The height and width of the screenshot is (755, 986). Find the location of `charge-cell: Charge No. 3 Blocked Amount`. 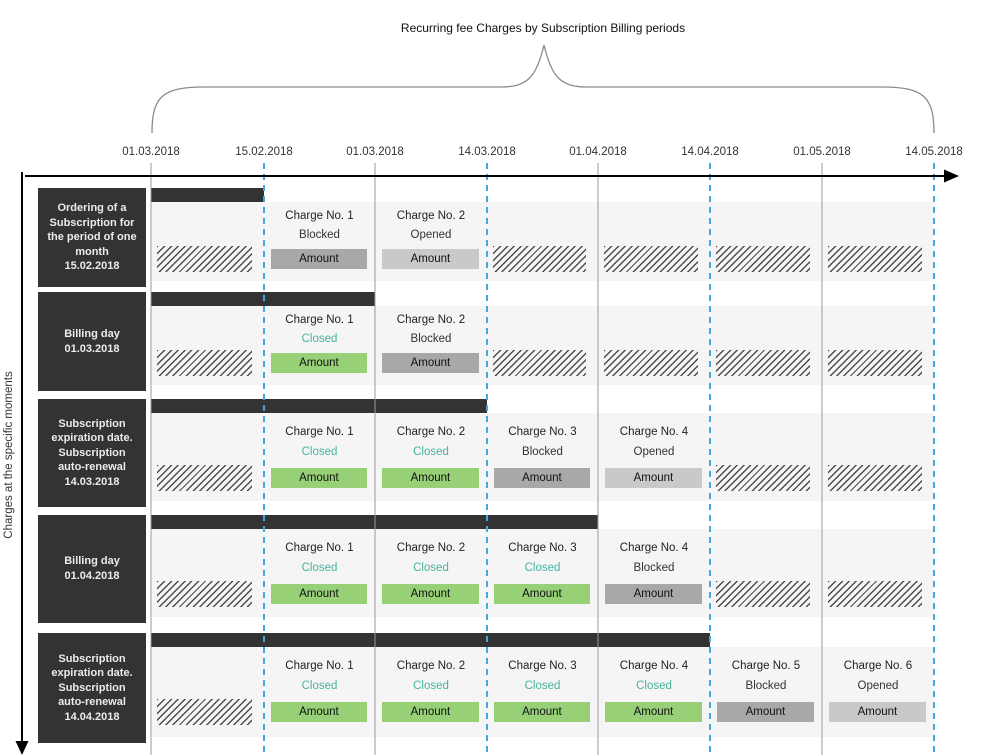

charge-cell: Charge No. 3 Blocked Amount is located at coordinates (542, 457).